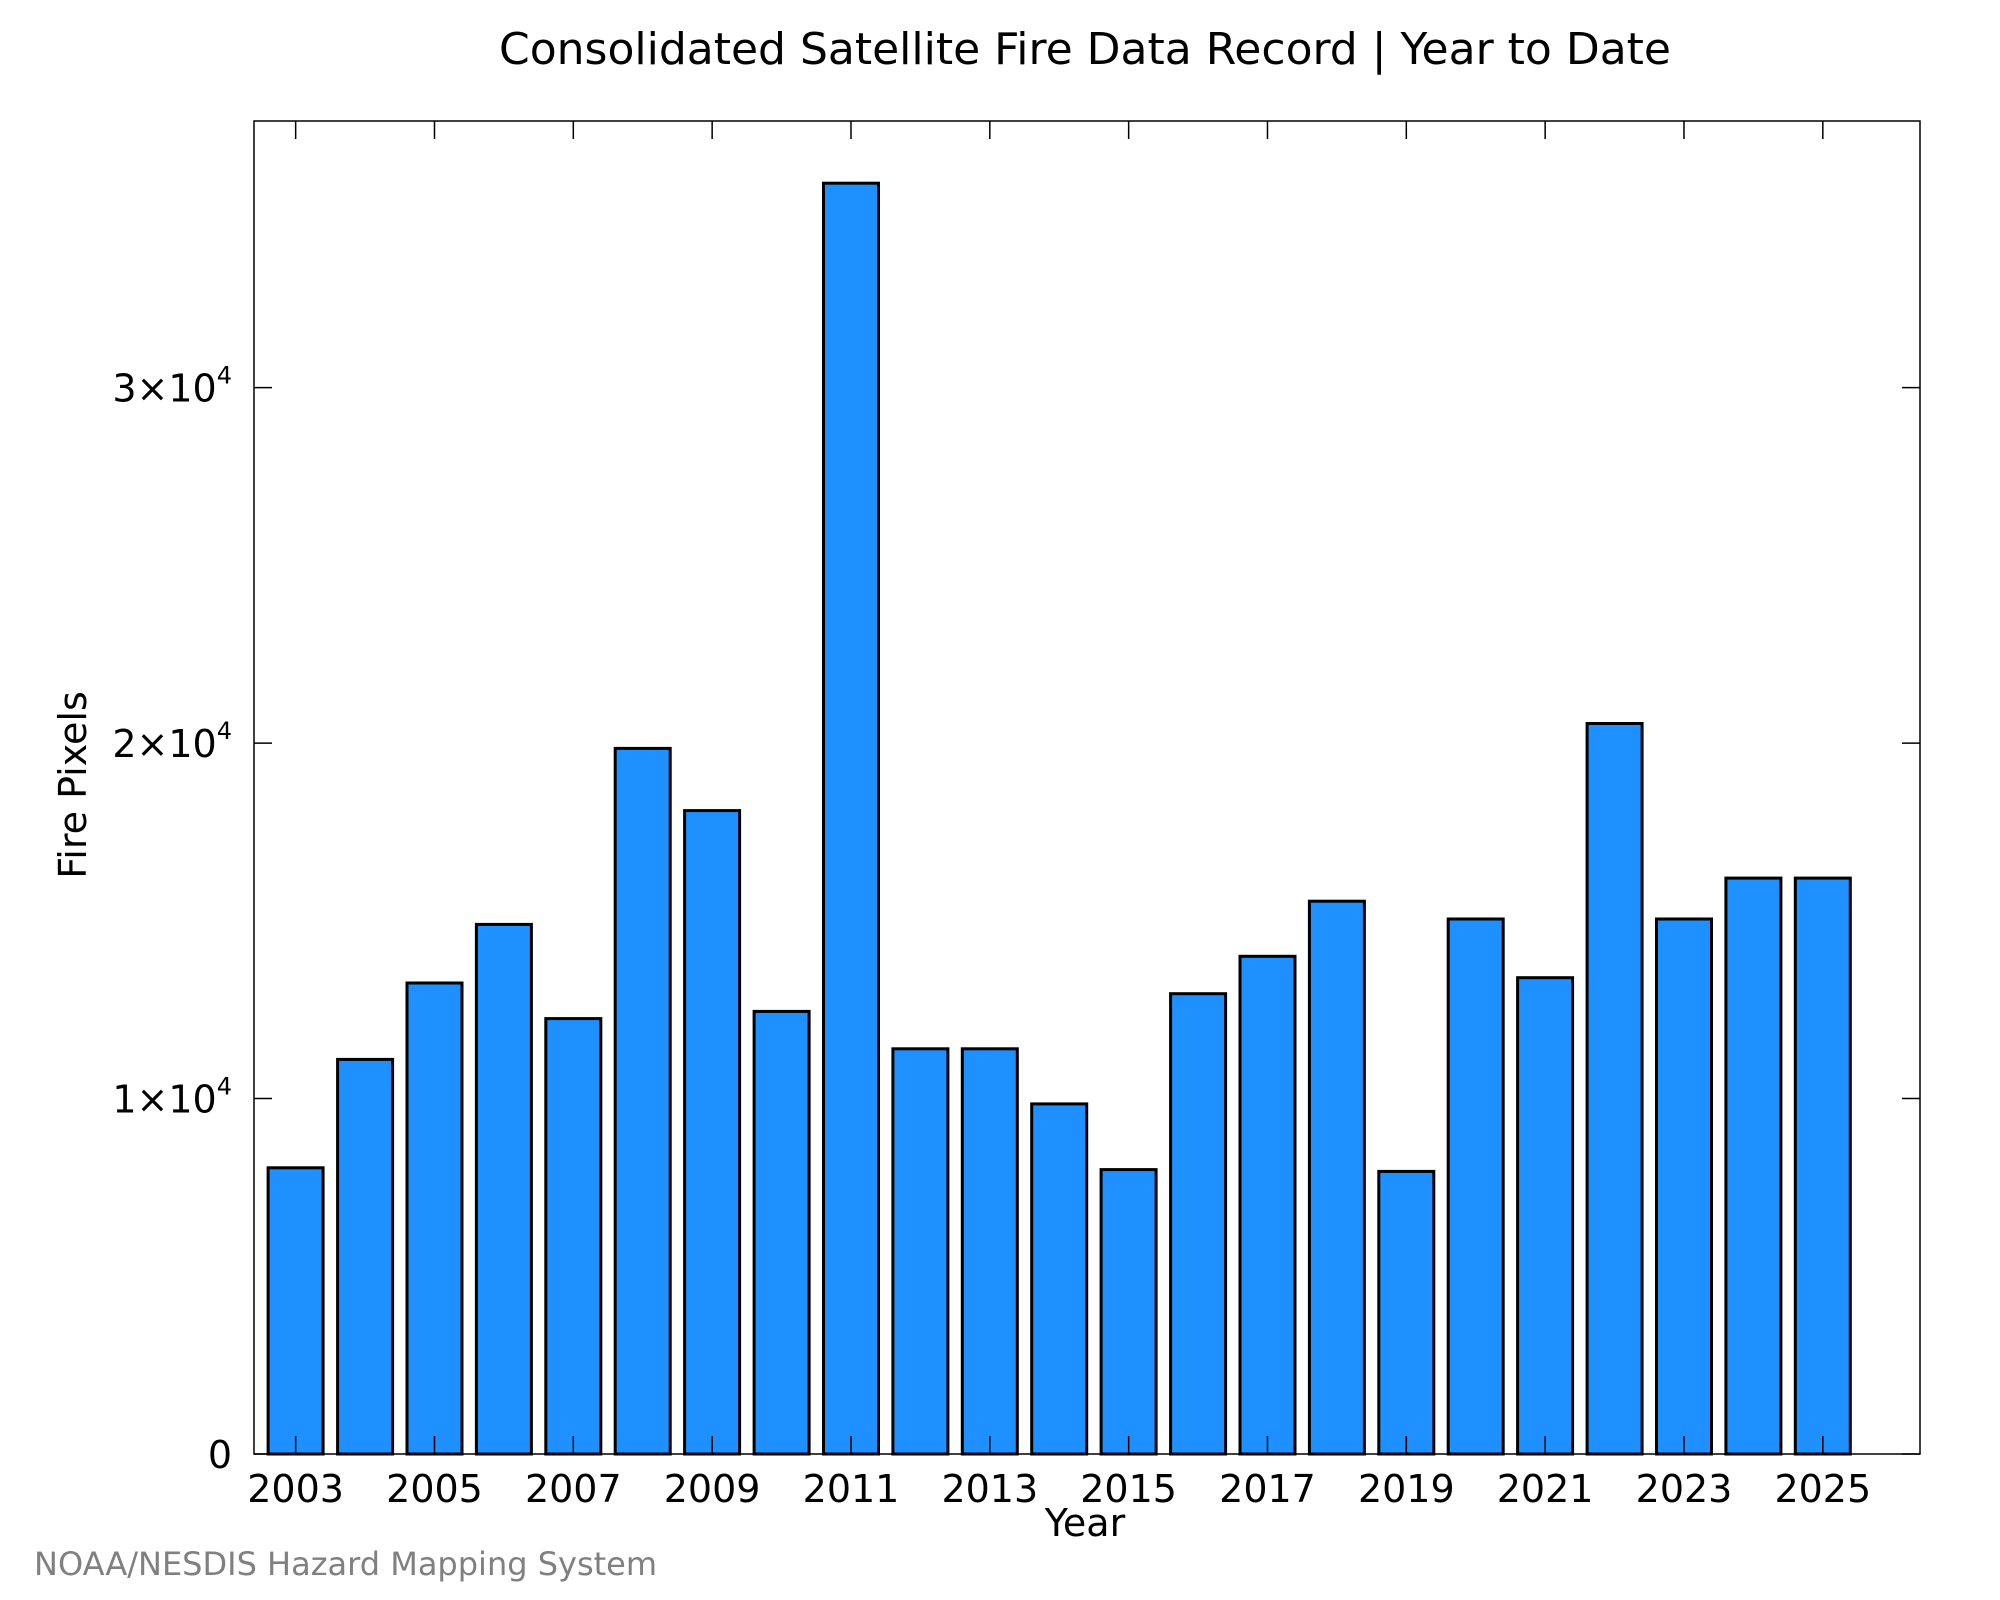 The image size is (2000, 1600). I want to click on bar-2022, so click(1614, 1089).